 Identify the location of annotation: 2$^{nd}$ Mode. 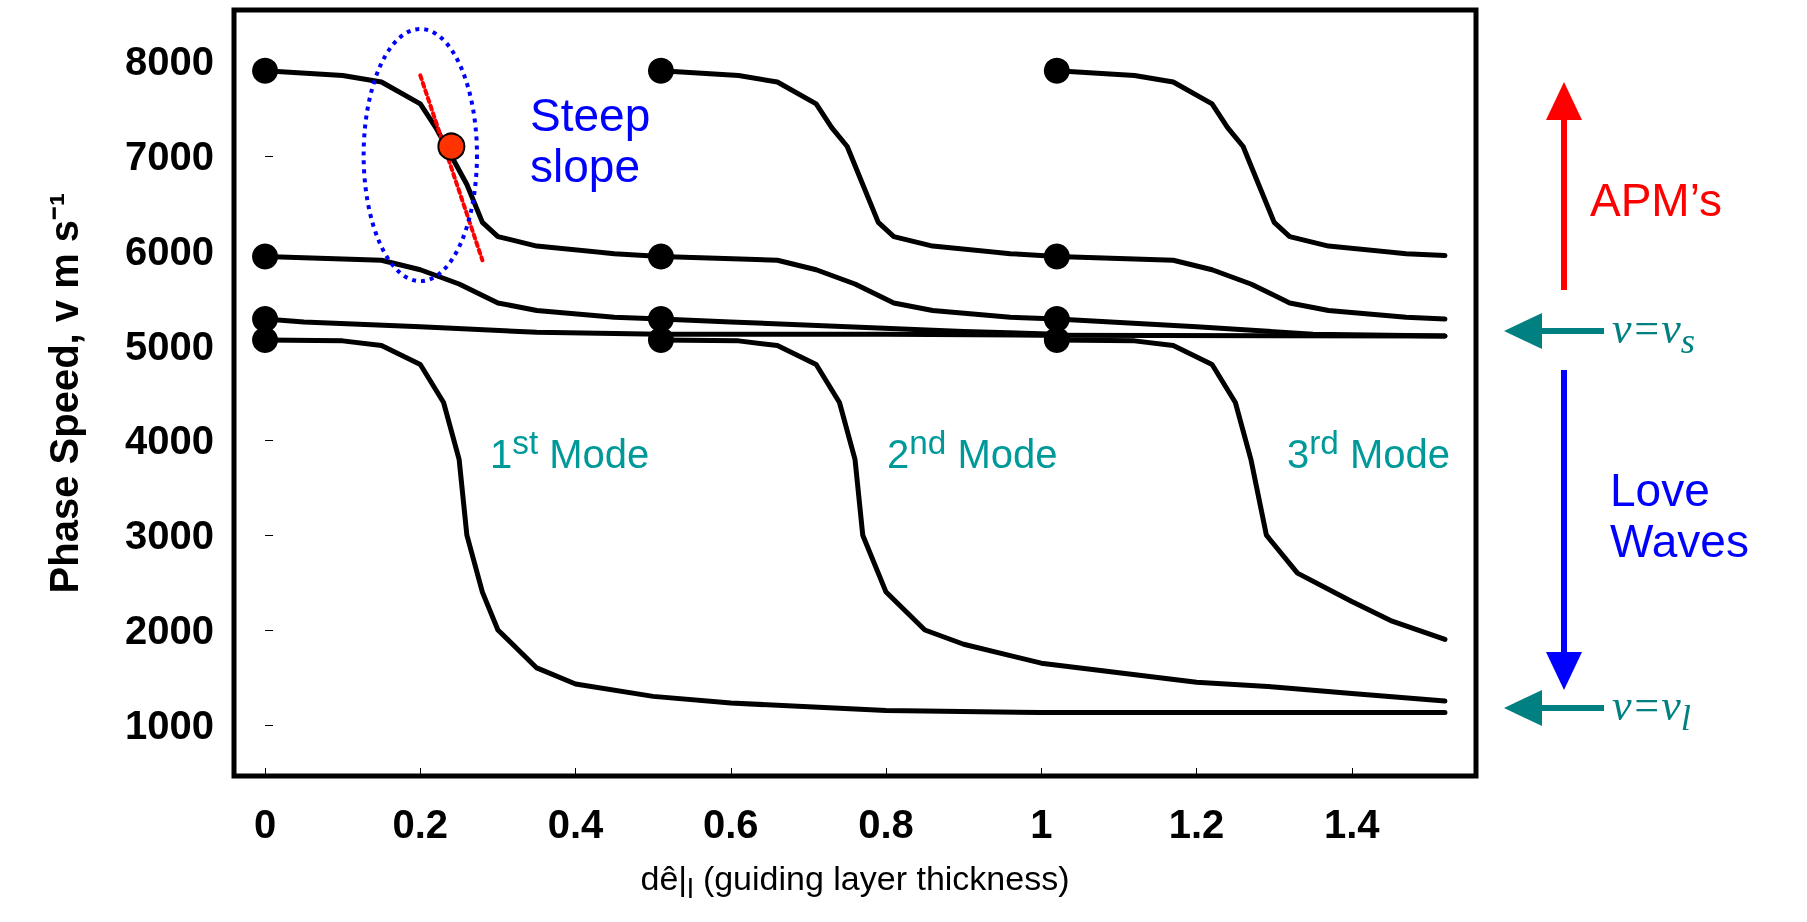
(972, 450).